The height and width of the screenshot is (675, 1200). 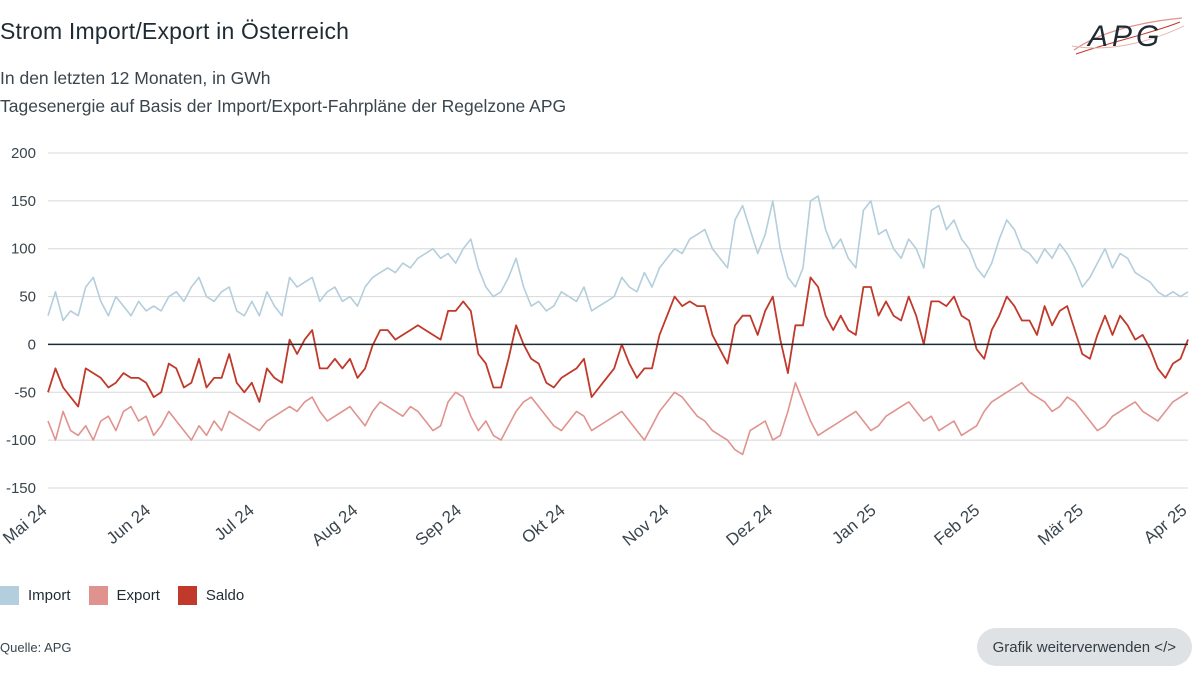 I want to click on series-line-export, so click(x=618, y=418).